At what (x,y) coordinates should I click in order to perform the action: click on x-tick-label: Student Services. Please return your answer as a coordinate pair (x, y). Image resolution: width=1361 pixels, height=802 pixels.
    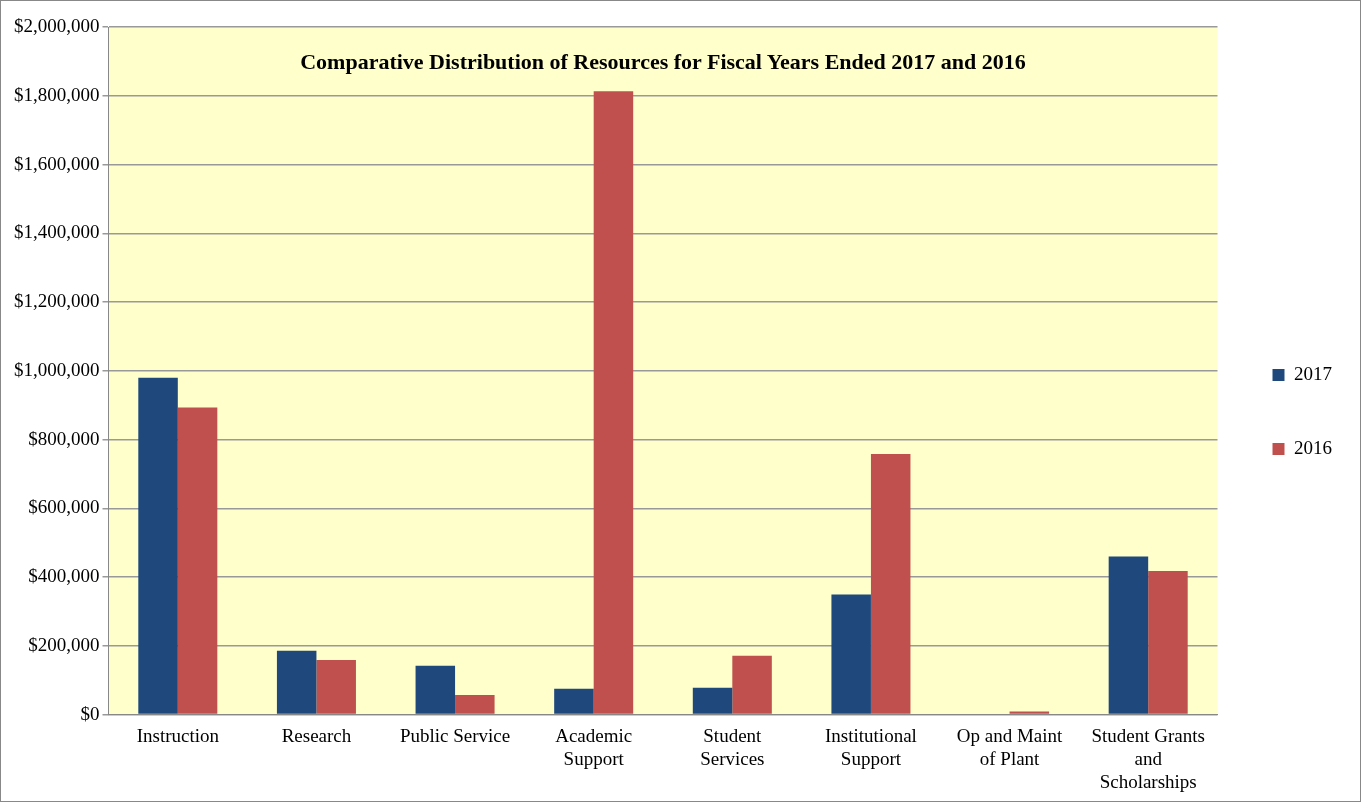
    Looking at the image, I should click on (732, 746).